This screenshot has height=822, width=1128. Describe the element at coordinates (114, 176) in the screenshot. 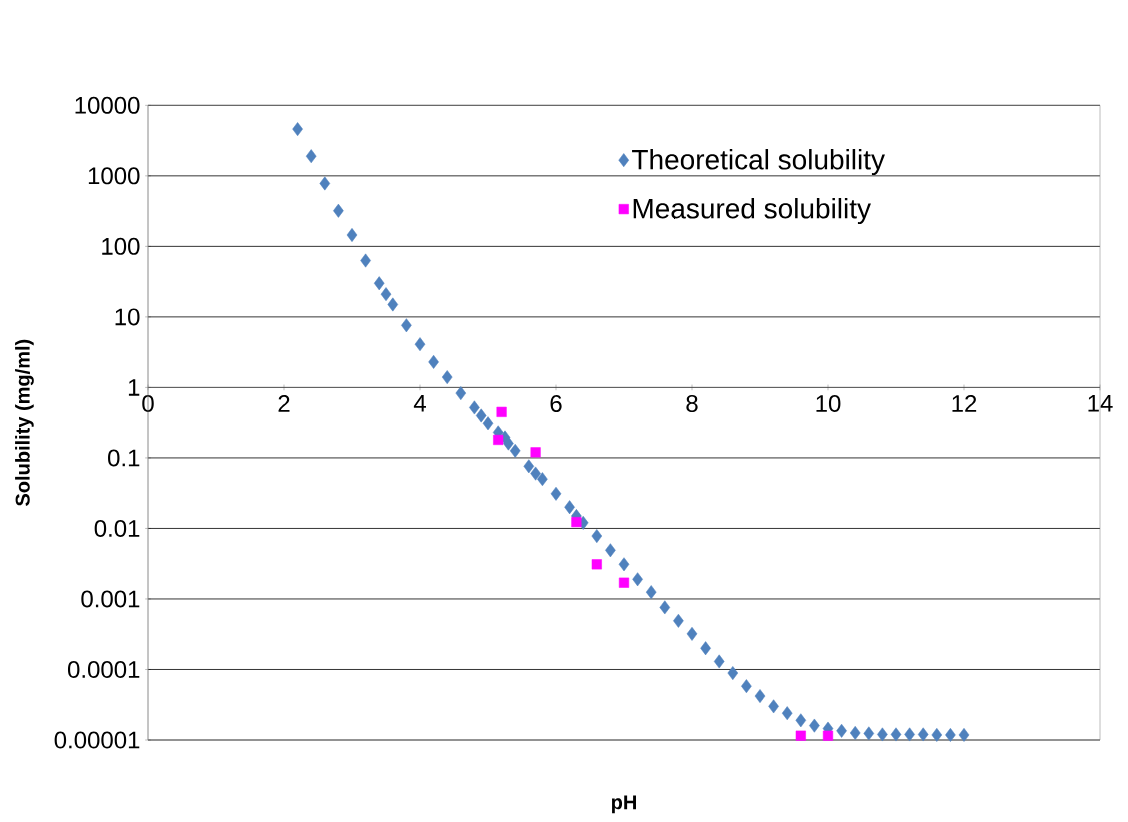

I see `y-tick-label: 1000` at that location.